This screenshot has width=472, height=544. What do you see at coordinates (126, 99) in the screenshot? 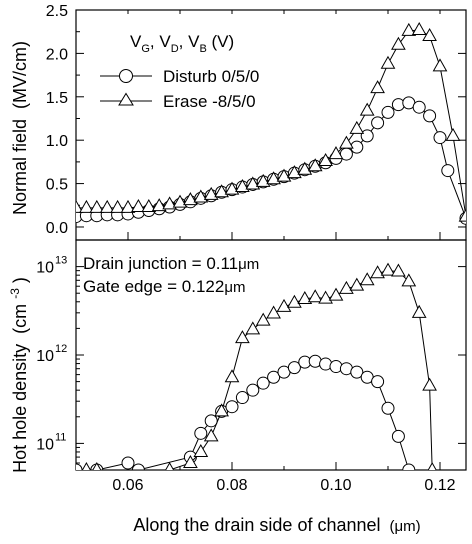
I see `legend-marker-erase` at bounding box center [126, 99].